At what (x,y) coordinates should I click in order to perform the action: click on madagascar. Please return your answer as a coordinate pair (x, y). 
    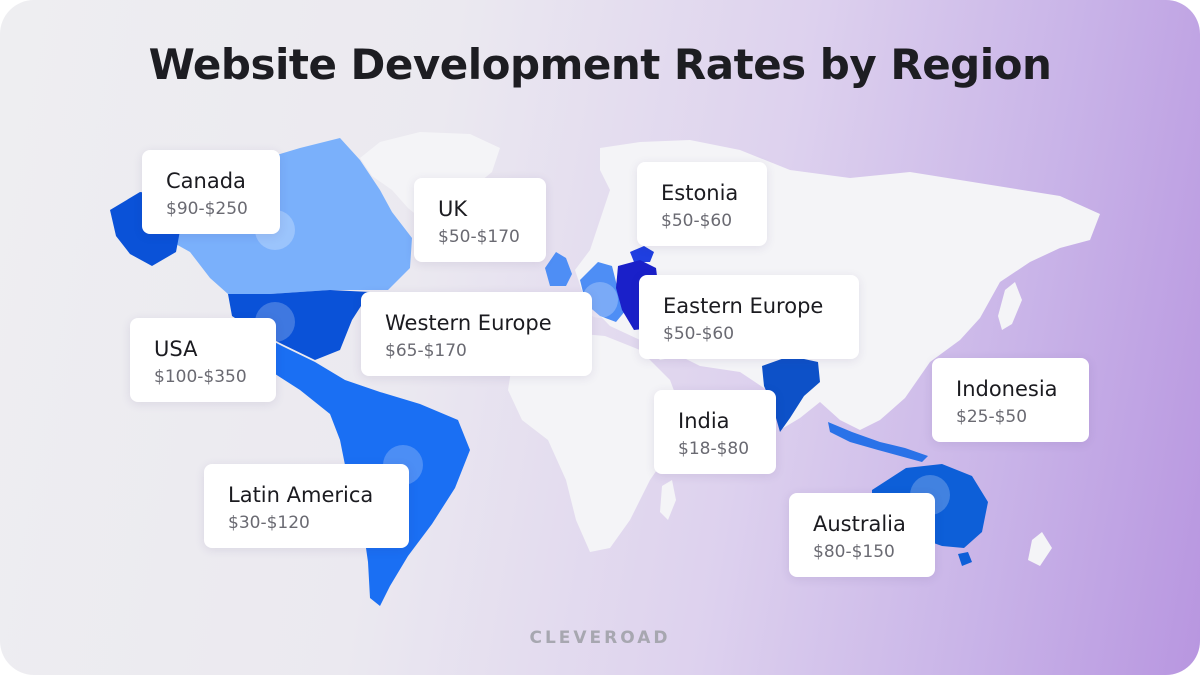
    Looking at the image, I should click on (668, 500).